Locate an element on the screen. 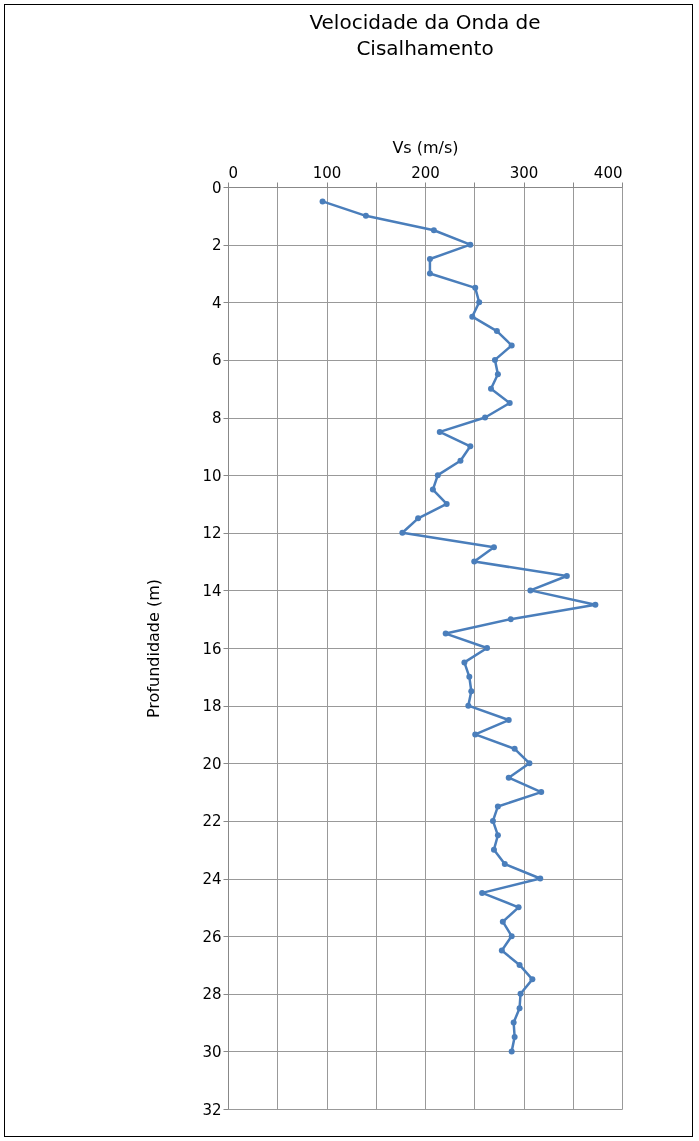 The image size is (699, 1141). y-tick-label: 8 is located at coordinates (216, 418).